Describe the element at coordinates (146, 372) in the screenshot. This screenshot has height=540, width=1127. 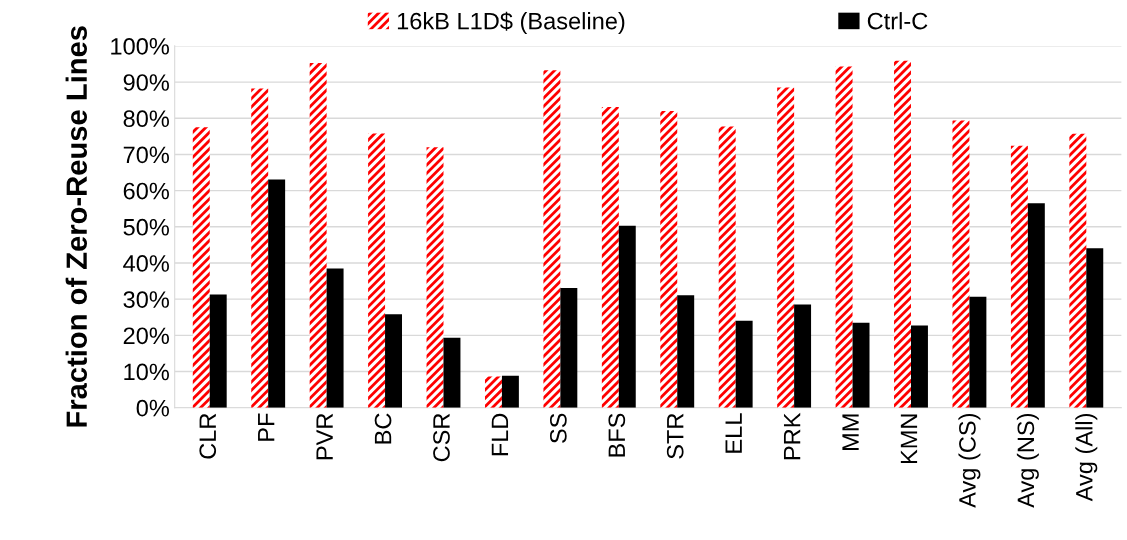
I see `y-tick-label: 10%` at that location.